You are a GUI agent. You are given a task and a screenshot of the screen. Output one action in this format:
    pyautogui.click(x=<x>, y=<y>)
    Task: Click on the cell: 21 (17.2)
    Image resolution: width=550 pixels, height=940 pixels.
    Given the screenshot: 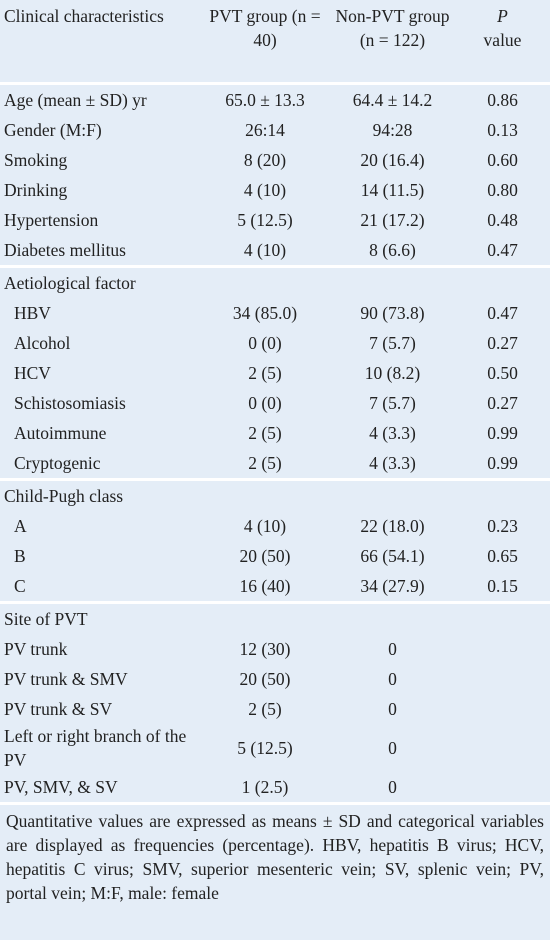 What is the action you would take?
    pyautogui.click(x=392, y=220)
    